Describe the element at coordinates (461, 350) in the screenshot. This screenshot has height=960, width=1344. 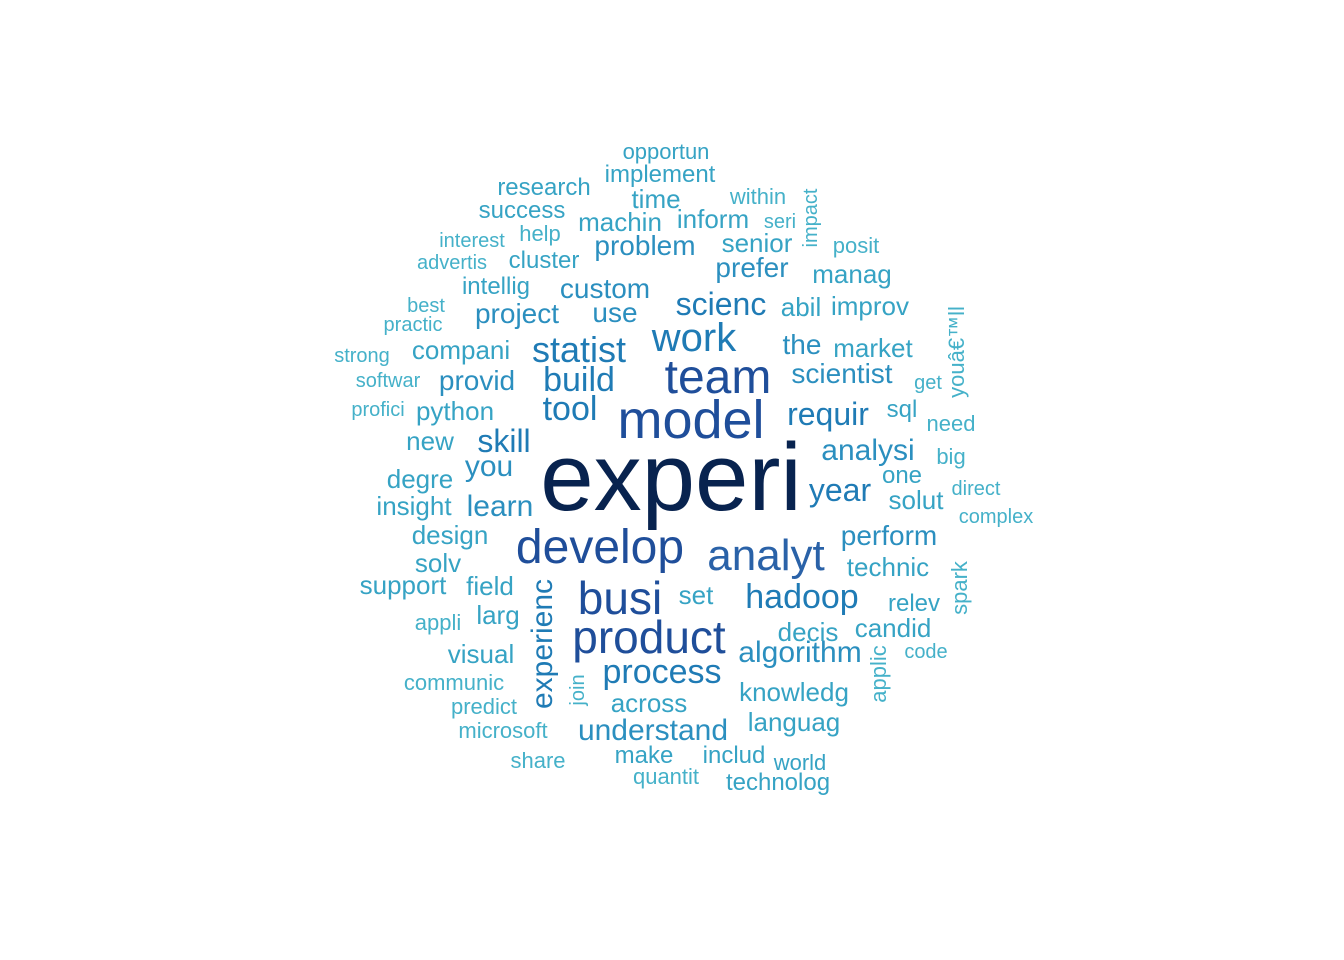
I see `word: compani` at that location.